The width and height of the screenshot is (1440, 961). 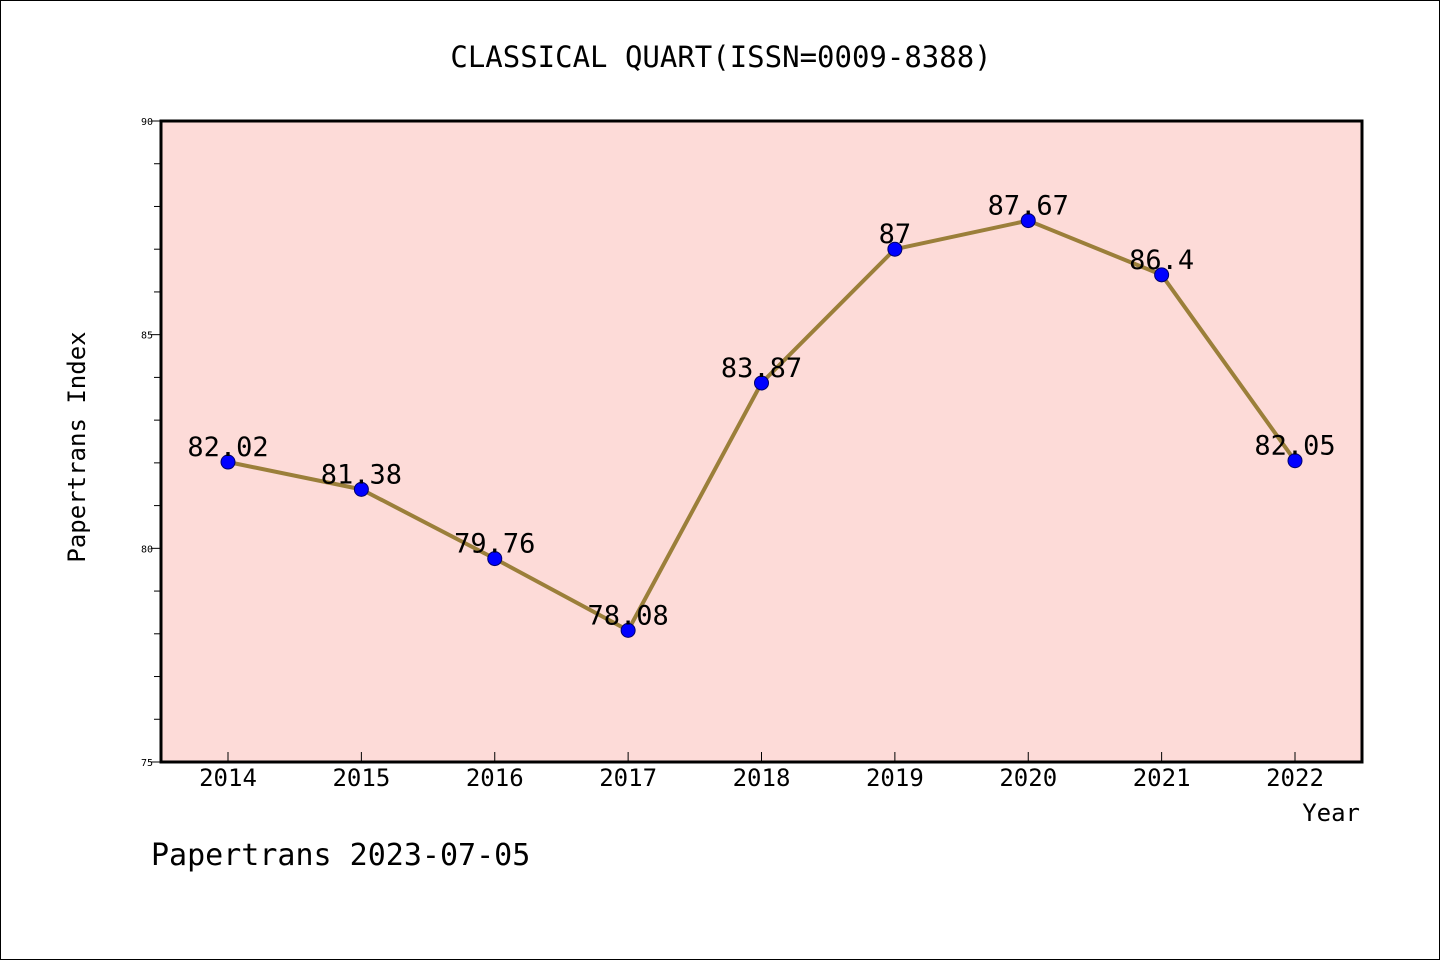 I want to click on data-point-label: 82.02, so click(x=227, y=447).